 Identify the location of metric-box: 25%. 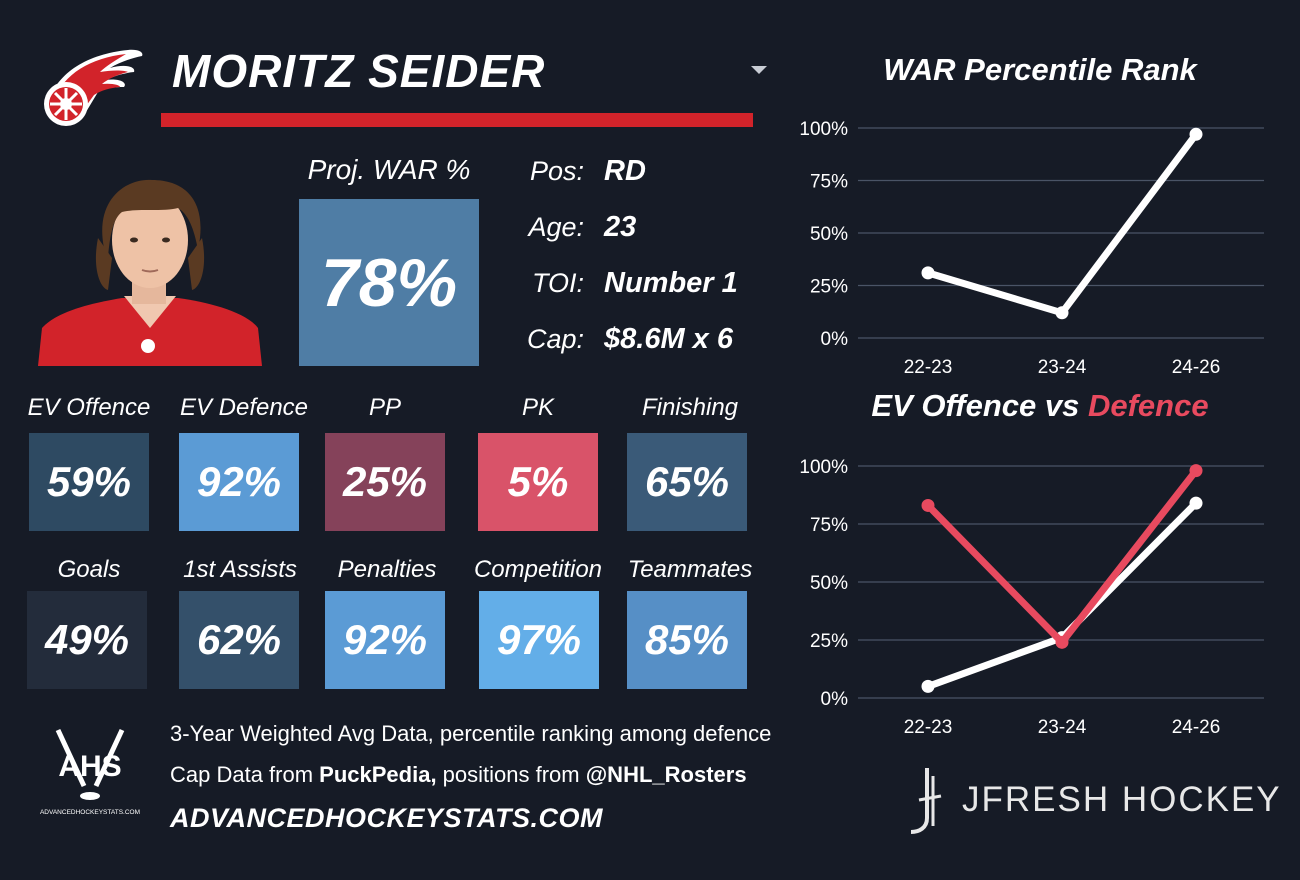
(385, 482).